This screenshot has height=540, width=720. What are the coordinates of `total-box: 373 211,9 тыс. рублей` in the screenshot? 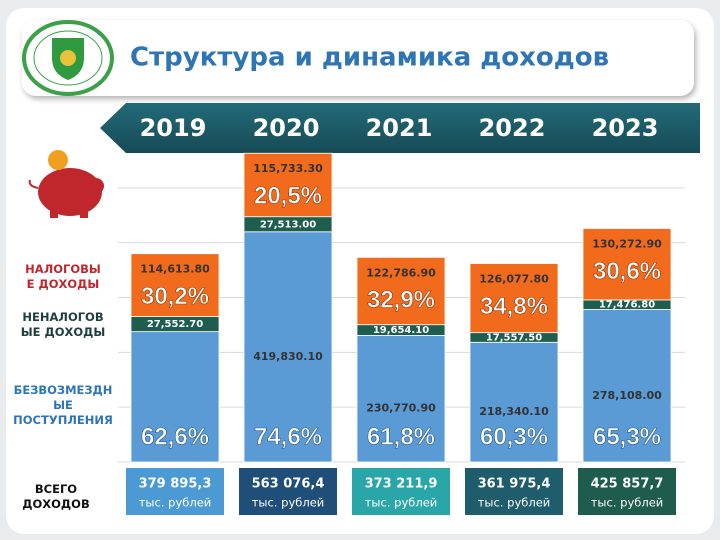 It's located at (401, 491).